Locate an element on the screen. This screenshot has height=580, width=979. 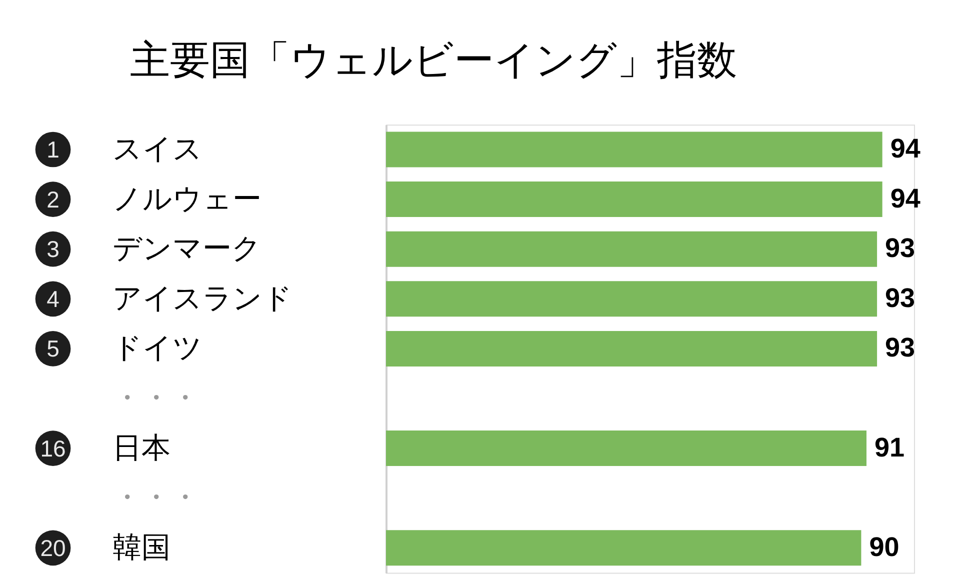
y-tick-label: ドイツ is located at coordinates (157, 347).